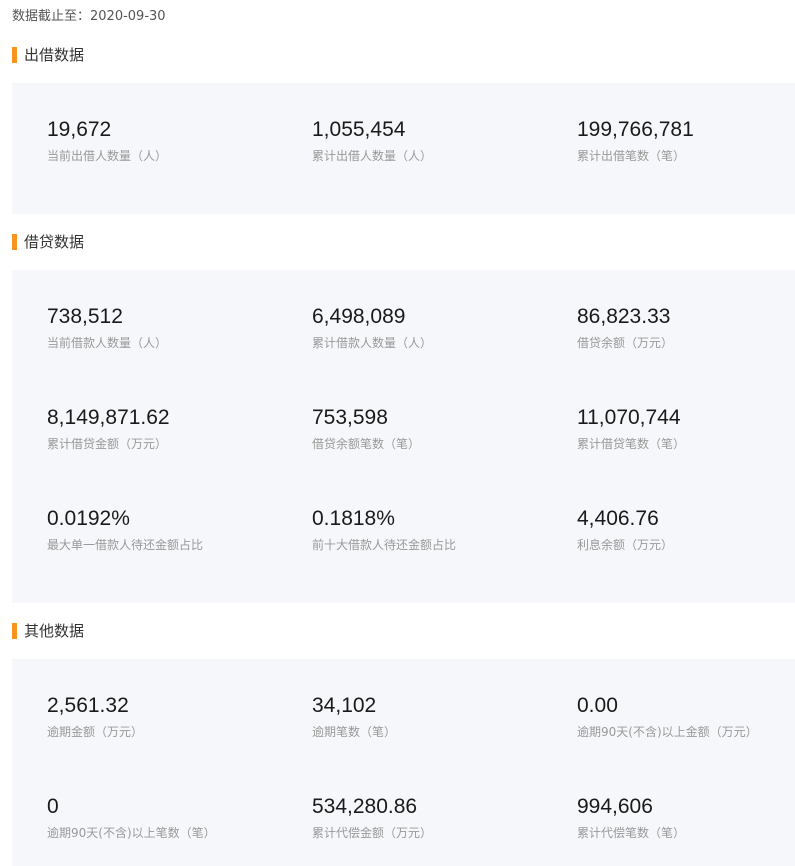  I want to click on stat-label: 累计借贷笔数（笔）, so click(631, 444).